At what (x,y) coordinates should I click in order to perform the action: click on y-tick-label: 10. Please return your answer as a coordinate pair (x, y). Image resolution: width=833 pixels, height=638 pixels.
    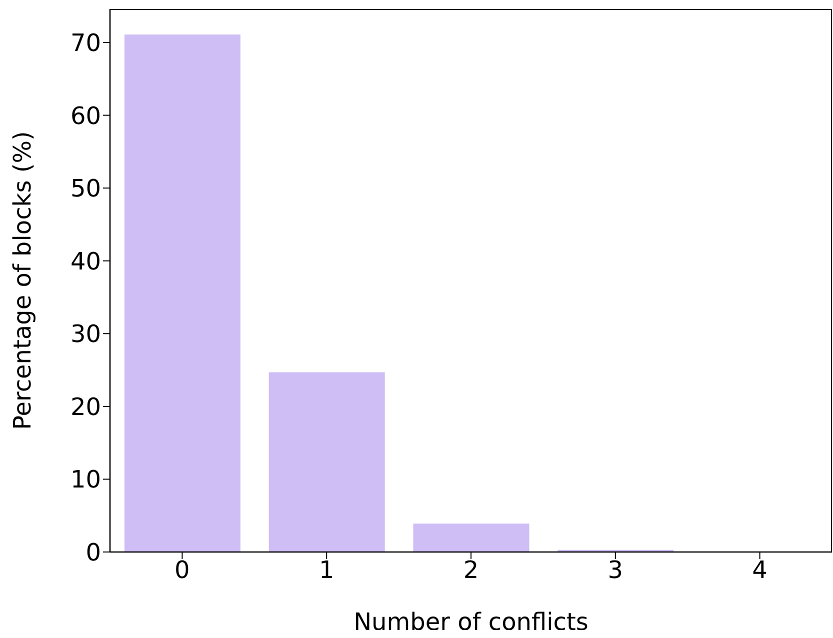
    Looking at the image, I should click on (85, 480).